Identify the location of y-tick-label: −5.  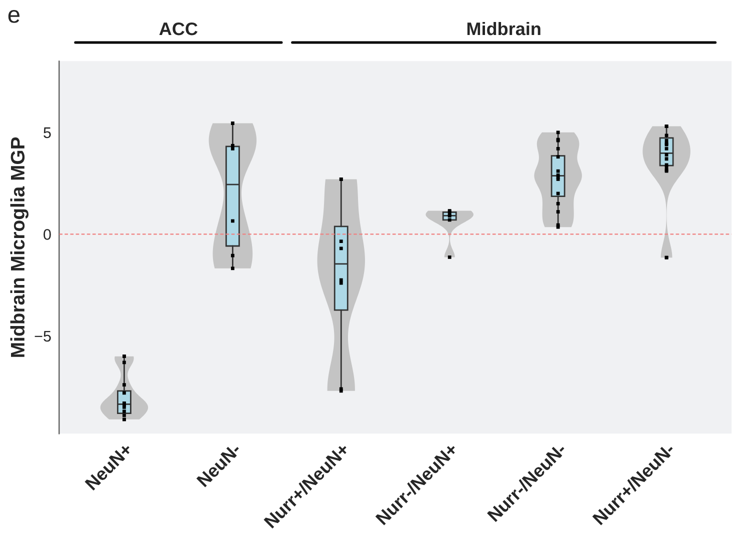
(42, 336).